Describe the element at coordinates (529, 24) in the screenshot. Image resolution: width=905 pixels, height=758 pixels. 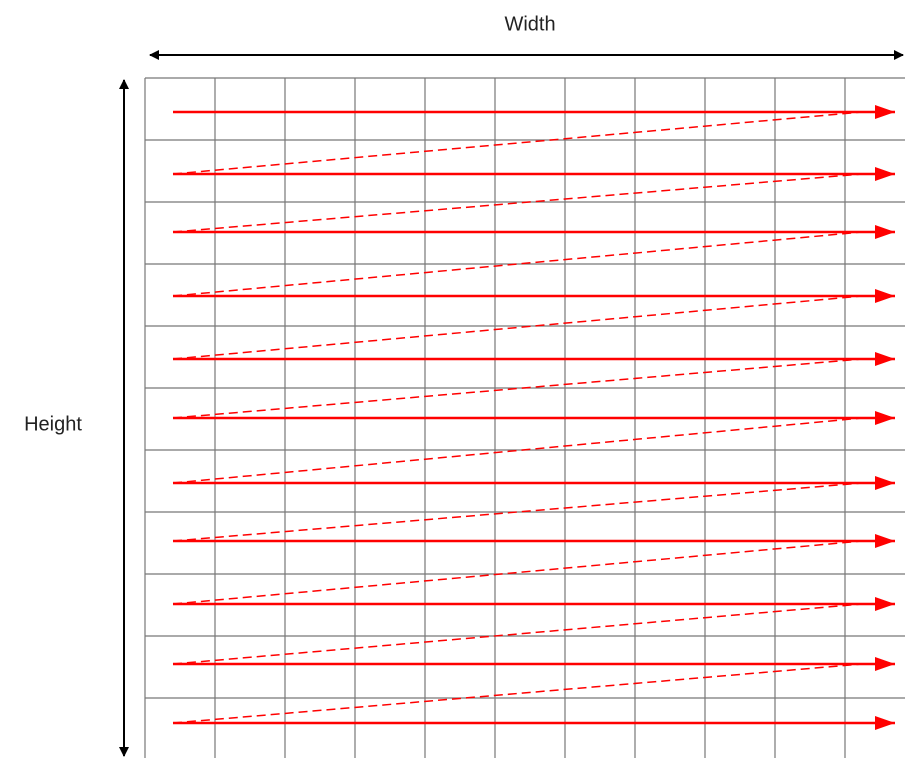
I see `width-label: Width` at that location.